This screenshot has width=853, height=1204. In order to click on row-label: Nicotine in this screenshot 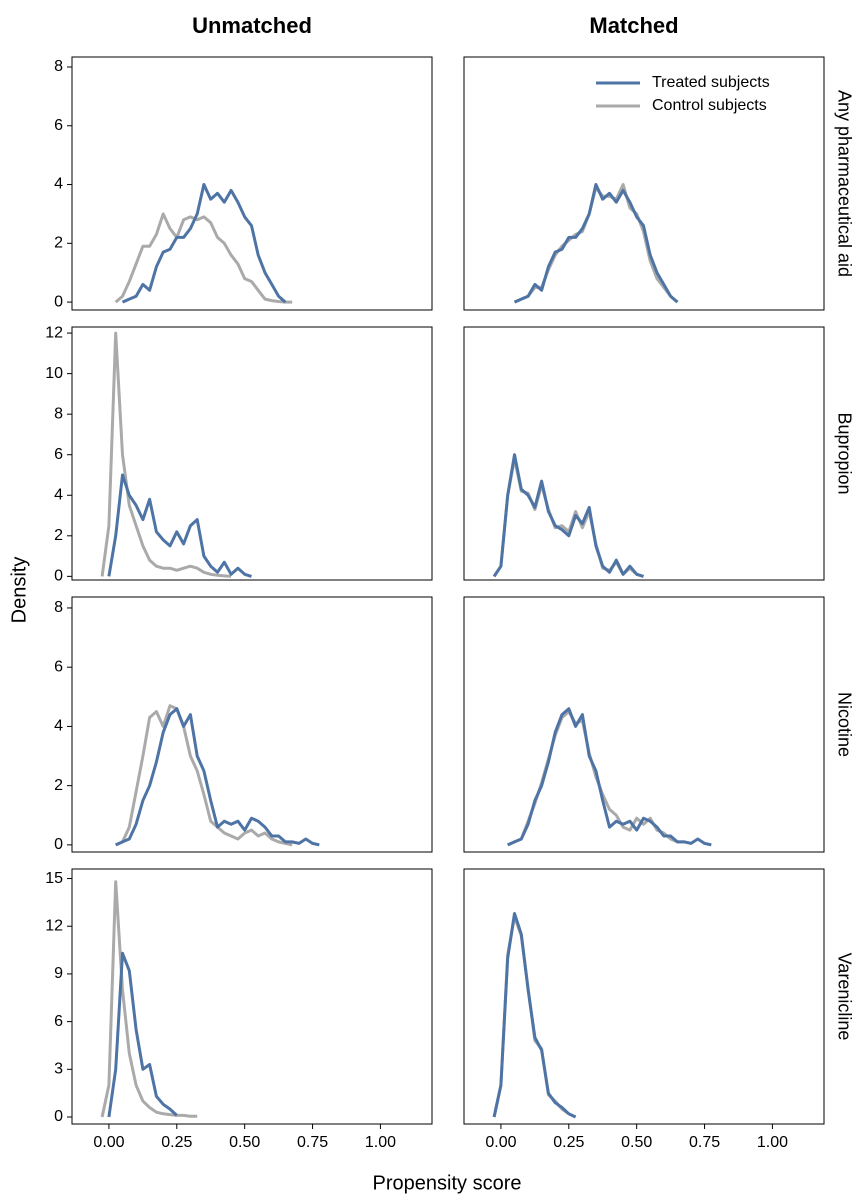, I will do `click(843, 724)`.